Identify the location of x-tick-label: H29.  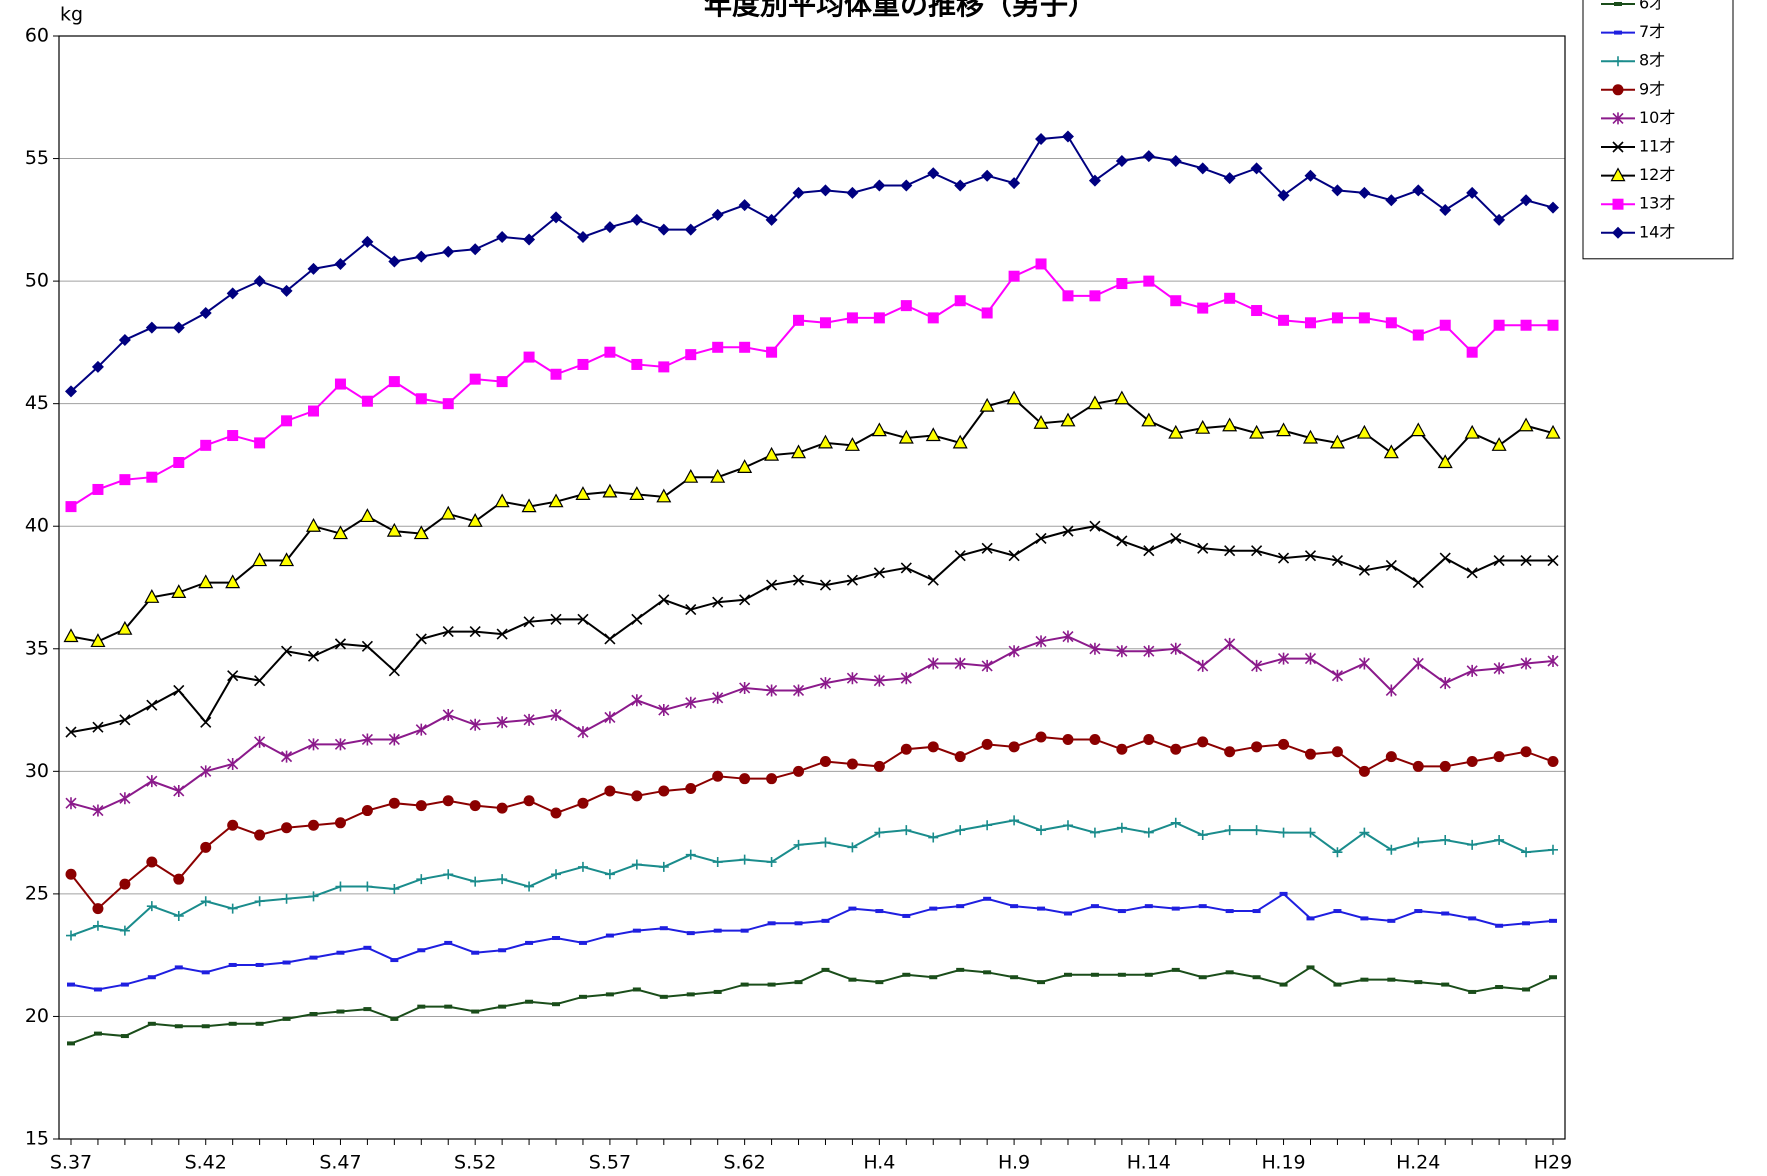
(1553, 1163).